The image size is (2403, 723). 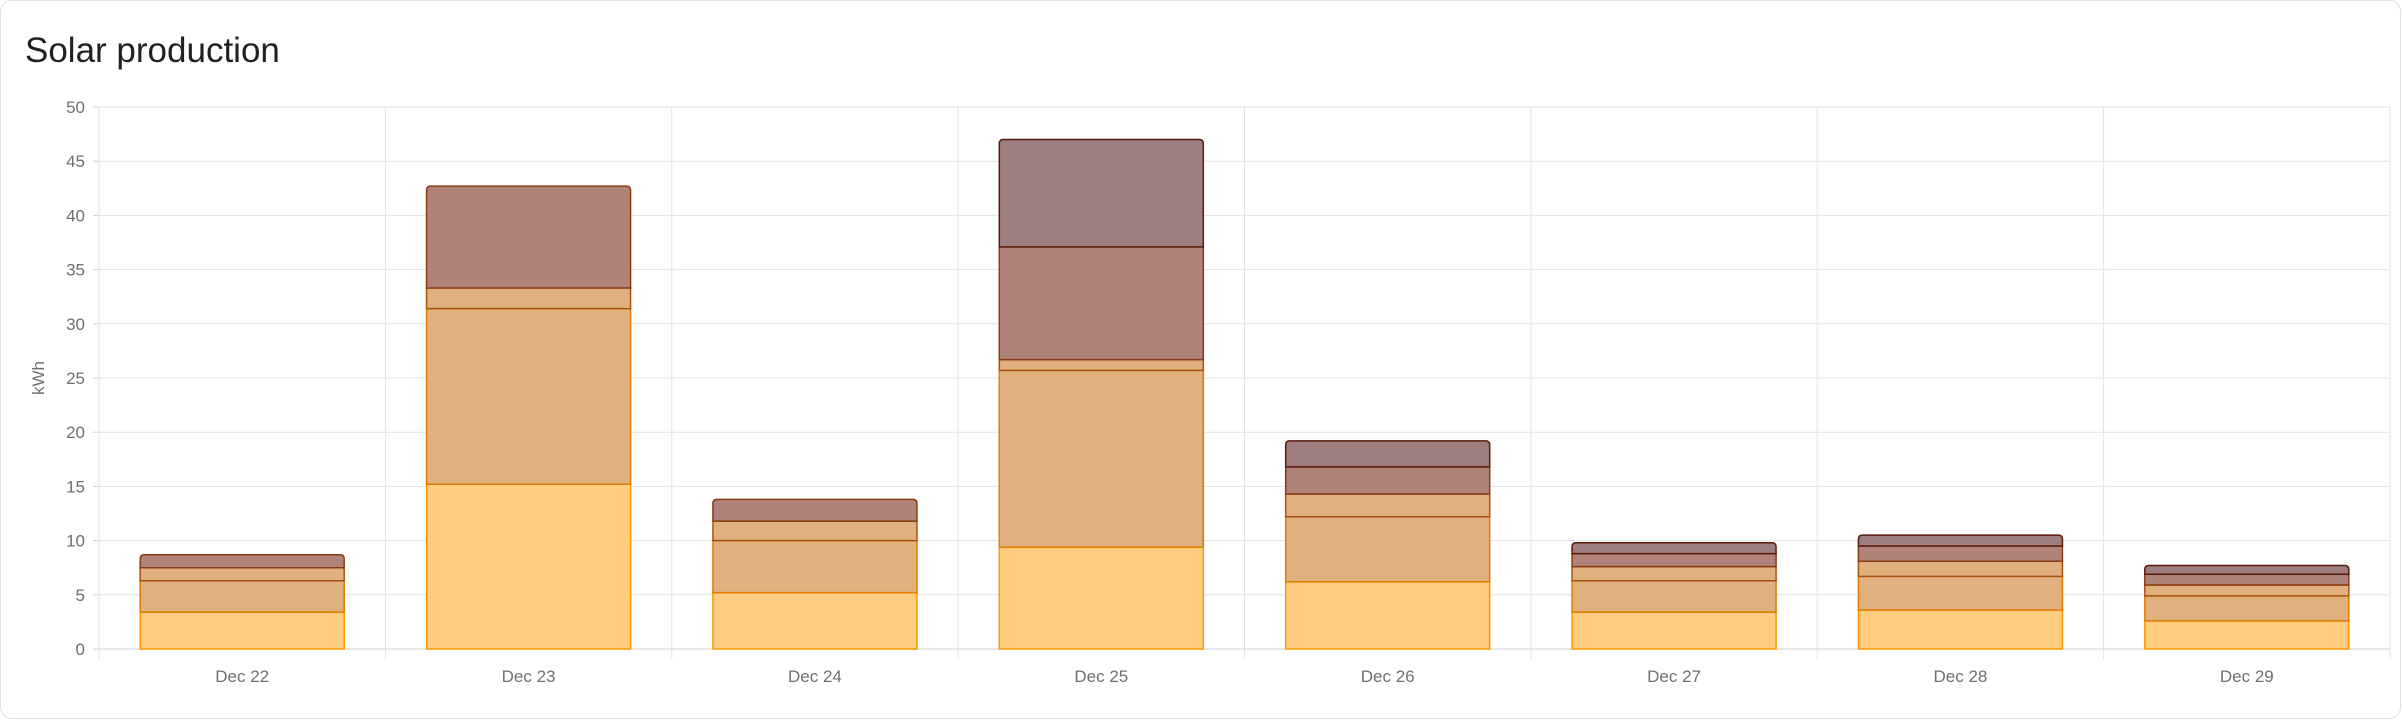 I want to click on y-tick-label: 0, so click(x=80, y=649).